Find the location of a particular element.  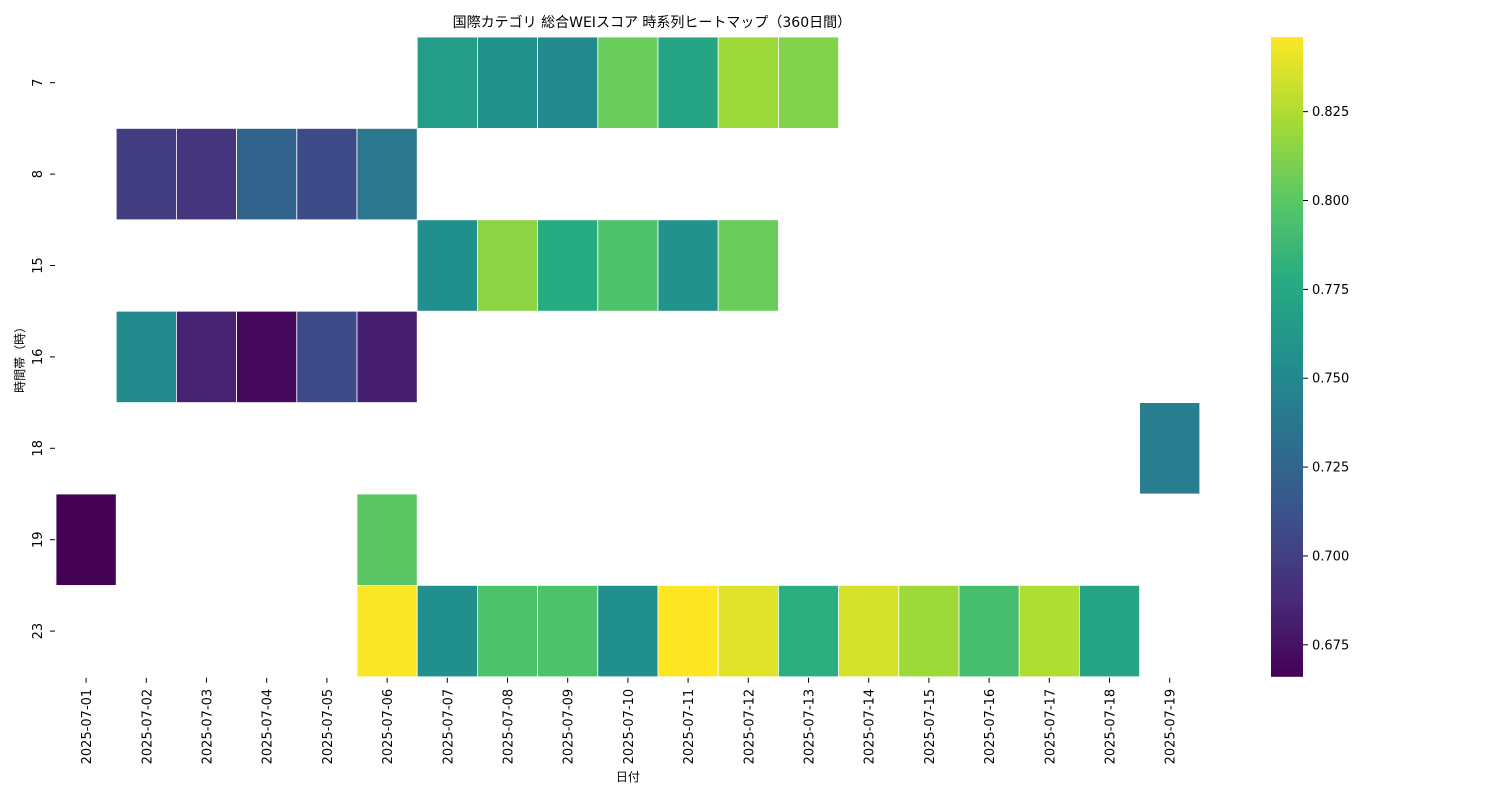

x-tick-label: 2025-07-04 is located at coordinates (268, 727).